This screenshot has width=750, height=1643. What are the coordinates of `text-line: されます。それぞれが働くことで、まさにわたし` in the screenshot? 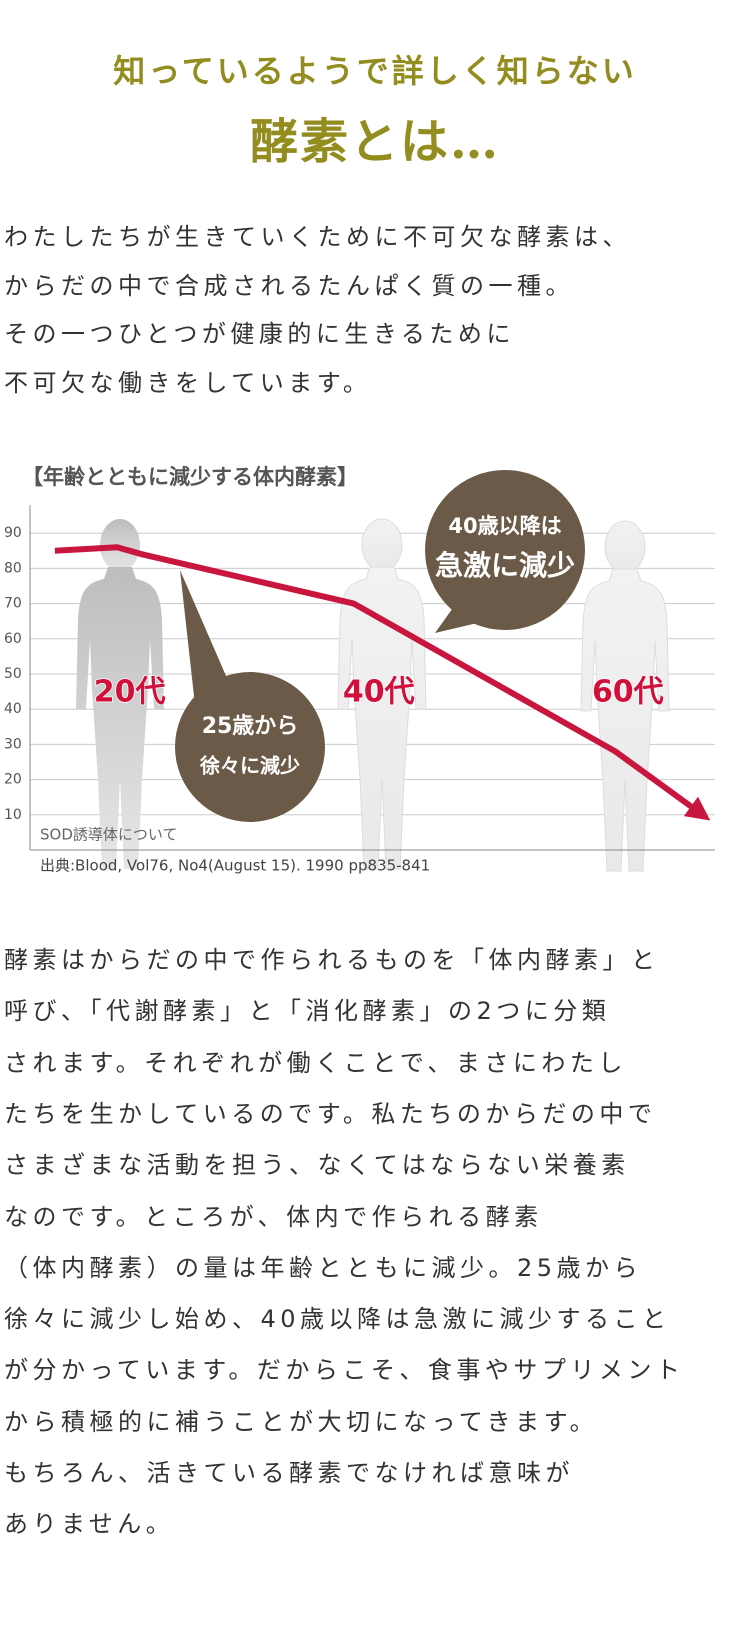 It's located at (315, 1062).